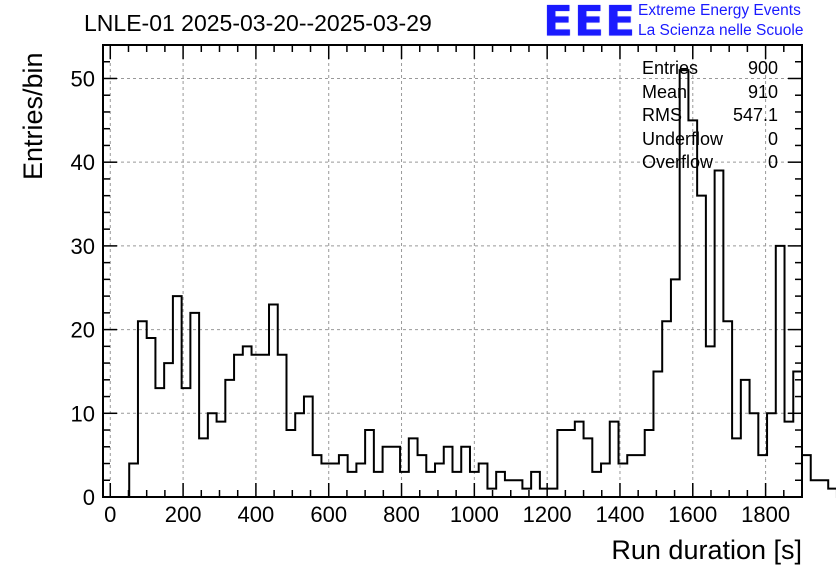 The image size is (836, 572). Describe the element at coordinates (619, 514) in the screenshot. I see `x-tick-label: 1400` at that location.